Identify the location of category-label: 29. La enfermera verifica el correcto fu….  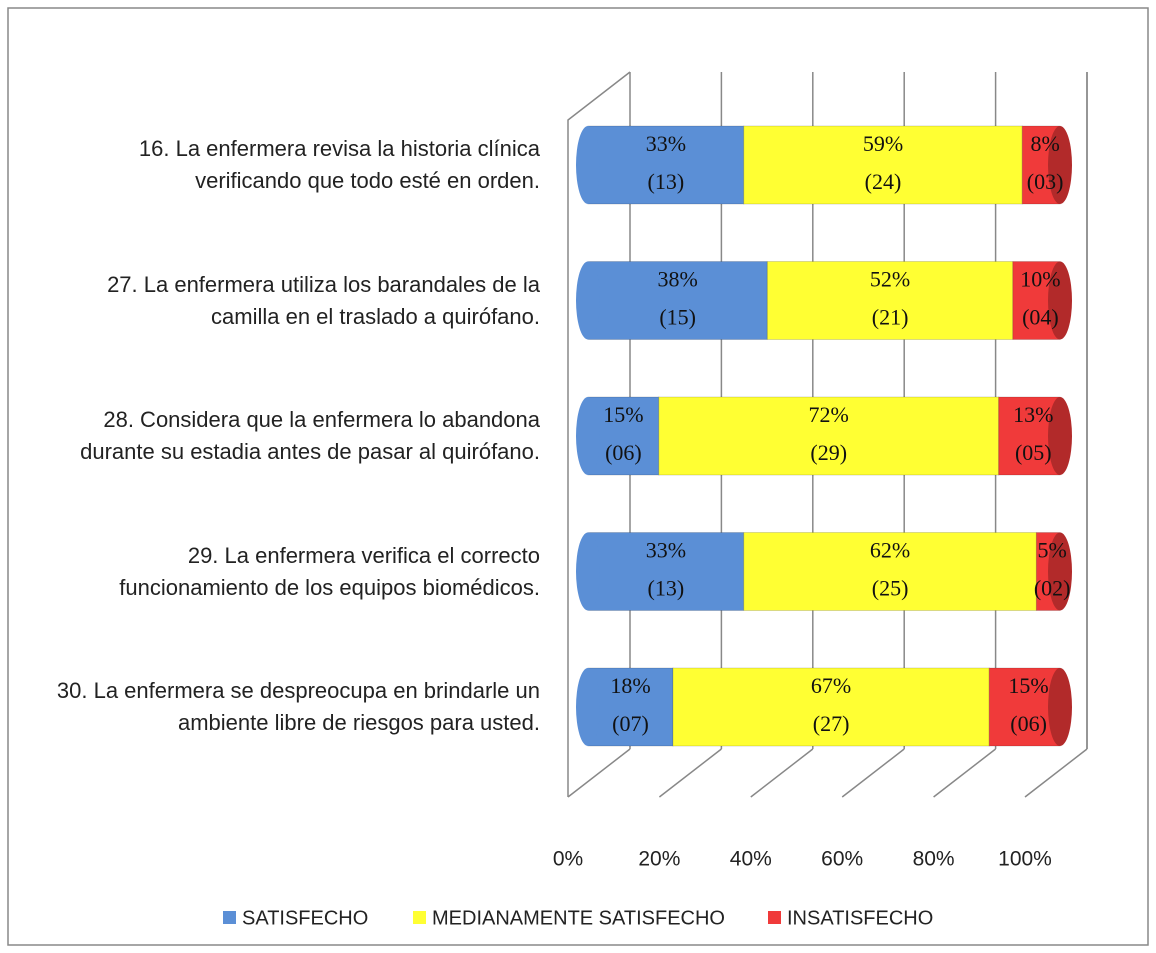
(329, 571).